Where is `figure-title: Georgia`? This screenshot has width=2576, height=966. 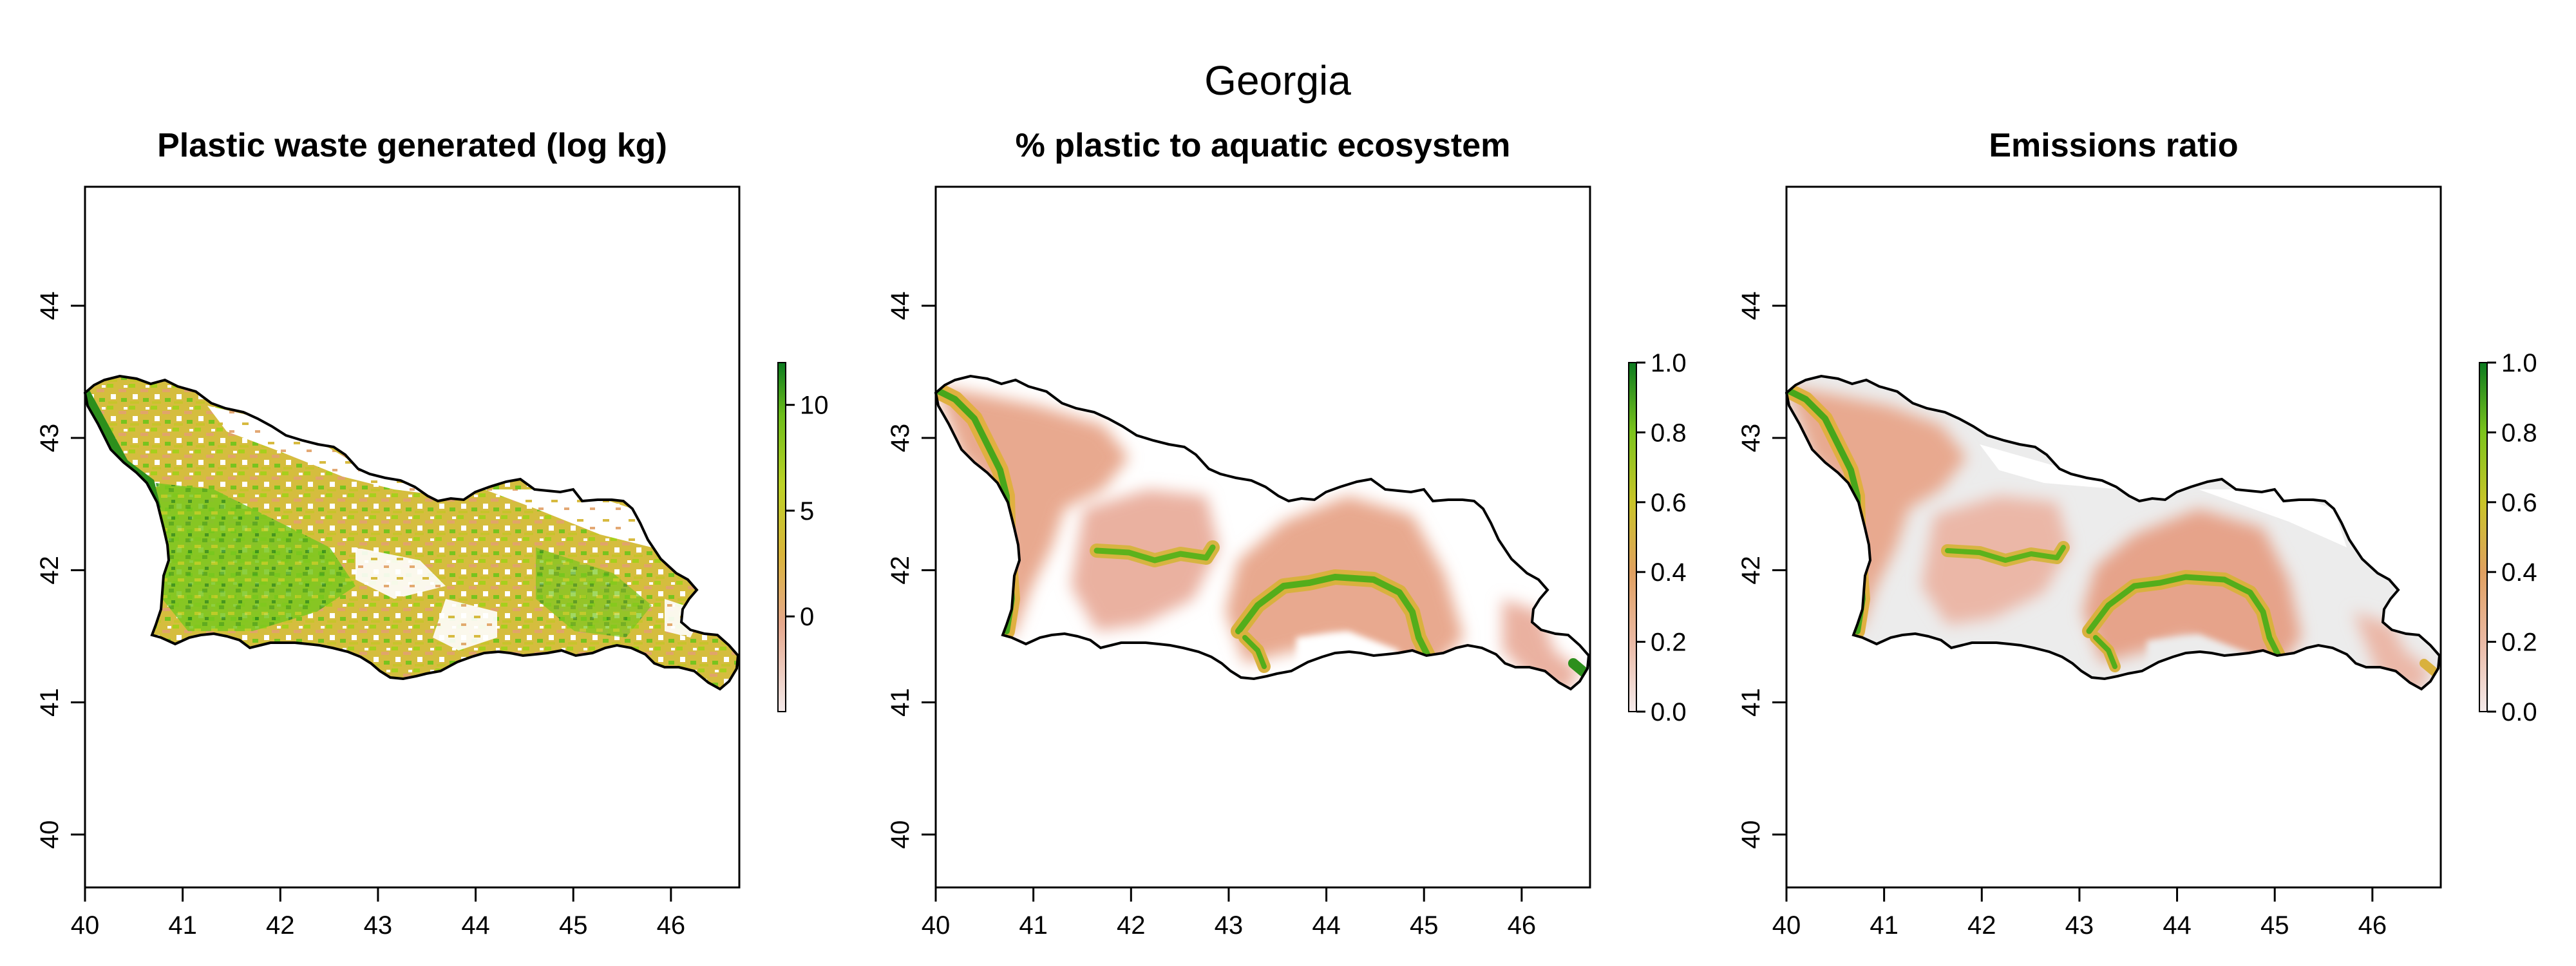
figure-title: Georgia is located at coordinates (1277, 80).